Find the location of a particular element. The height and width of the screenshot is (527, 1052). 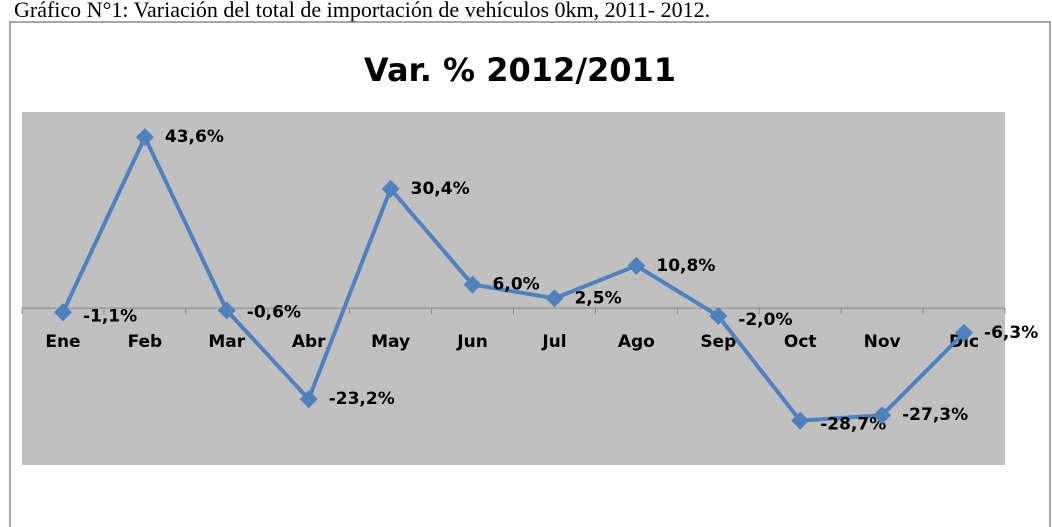

x-tick-label: Ago is located at coordinates (636, 342).